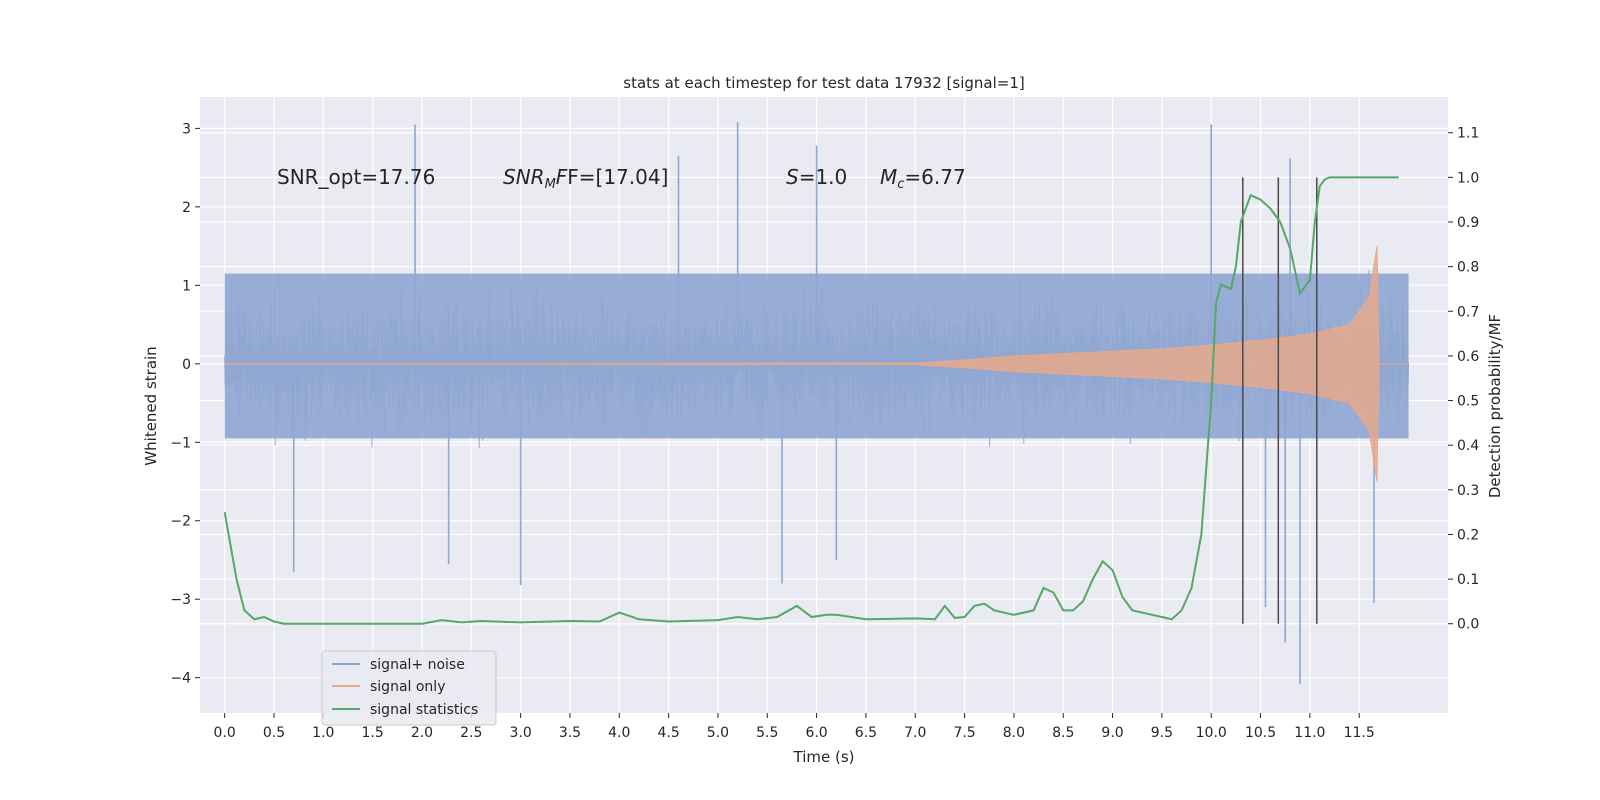 This screenshot has height=800, width=1600. What do you see at coordinates (1468, 625) in the screenshot?
I see `y-right-tick-label: 0.0` at bounding box center [1468, 625].